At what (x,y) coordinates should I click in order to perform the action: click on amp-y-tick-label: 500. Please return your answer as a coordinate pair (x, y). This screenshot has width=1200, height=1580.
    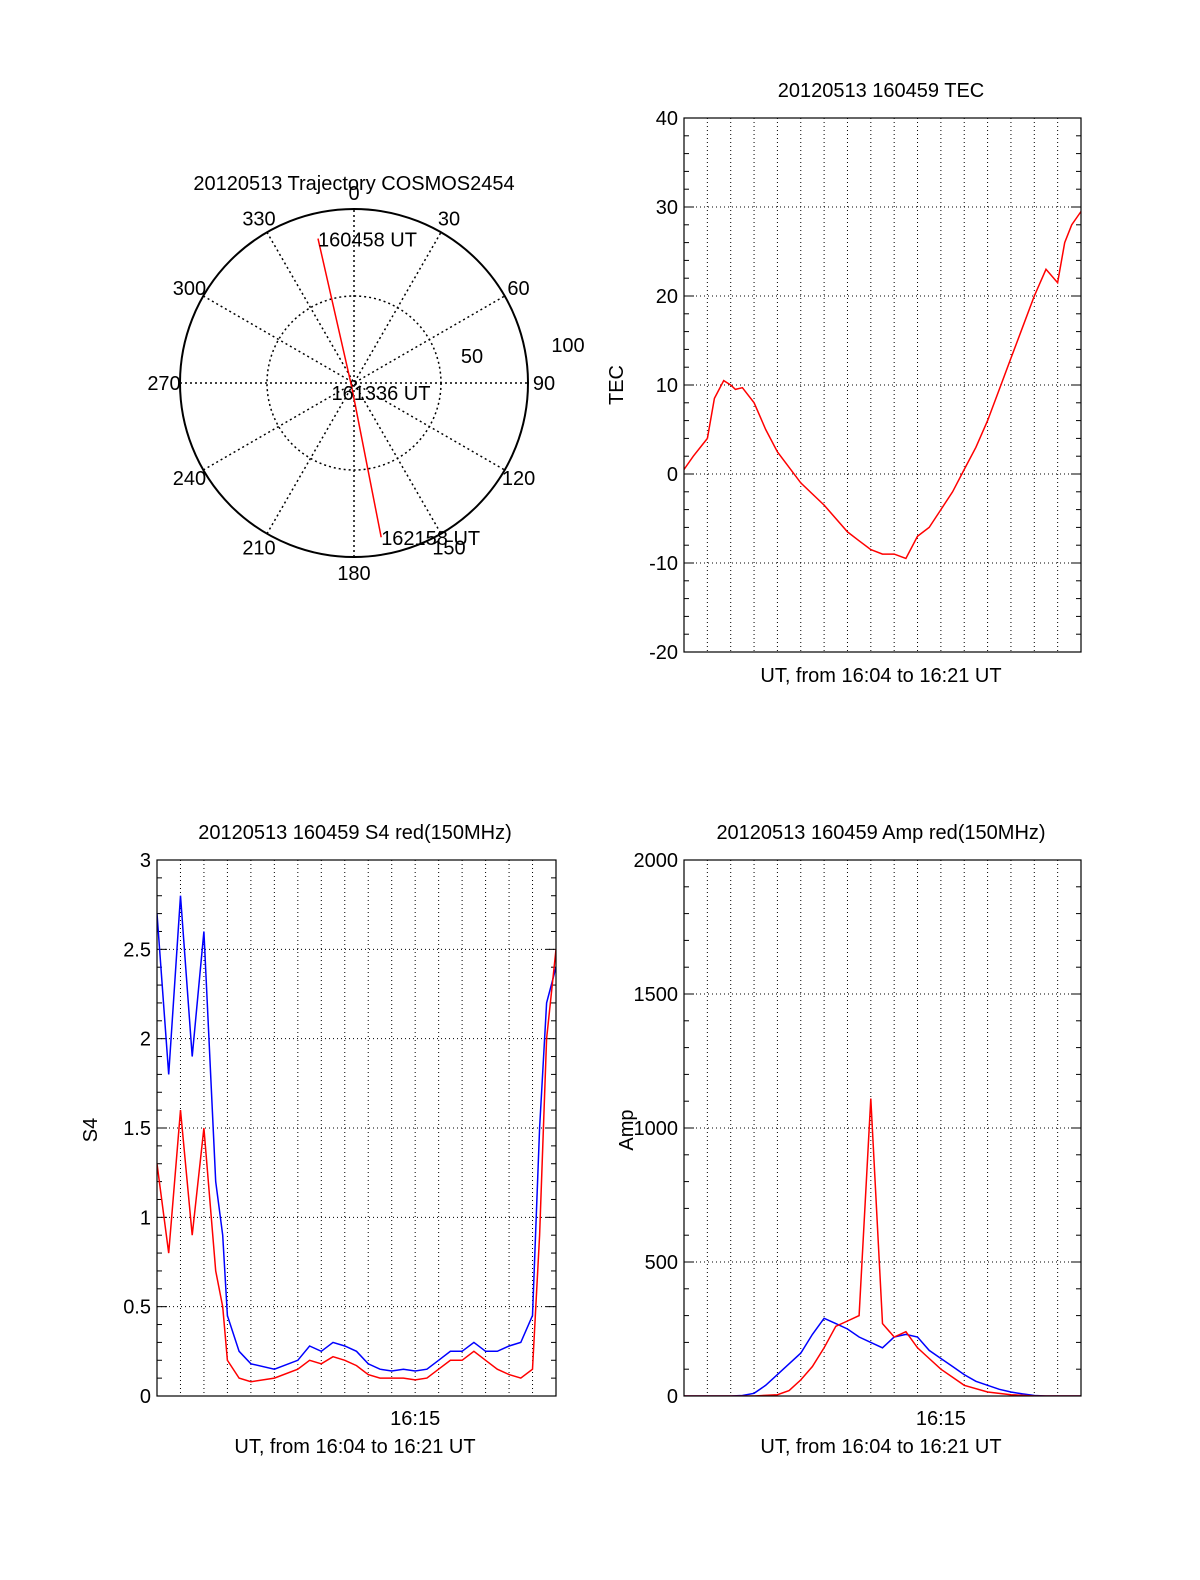
    Looking at the image, I should click on (661, 1263).